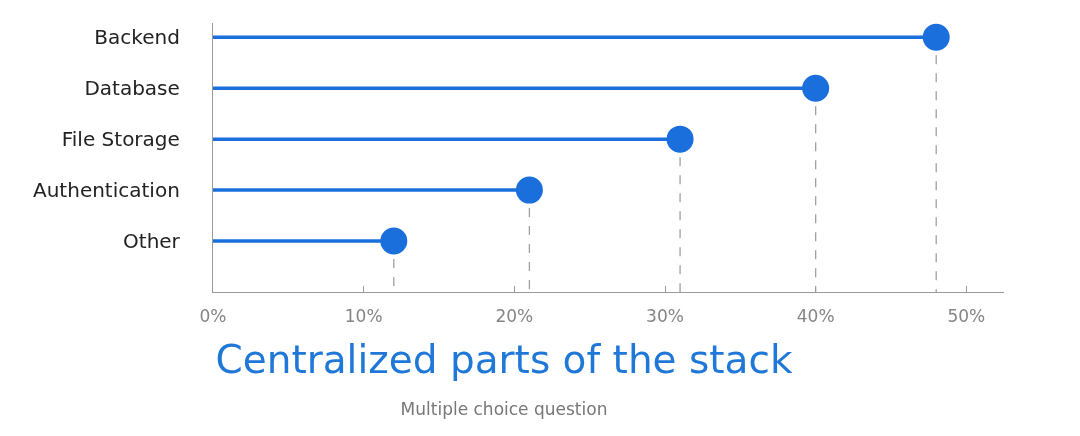 The width and height of the screenshot is (1080, 436). Describe the element at coordinates (106, 190) in the screenshot. I see `y-tick-label: Authentication` at that location.